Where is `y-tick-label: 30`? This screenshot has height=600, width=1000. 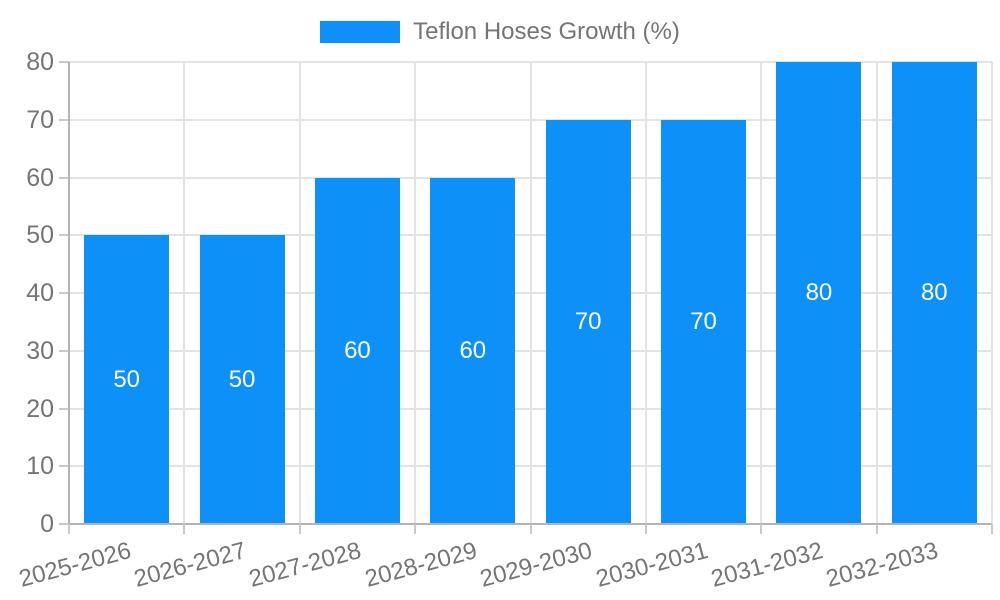
y-tick-label: 30 is located at coordinates (40, 350).